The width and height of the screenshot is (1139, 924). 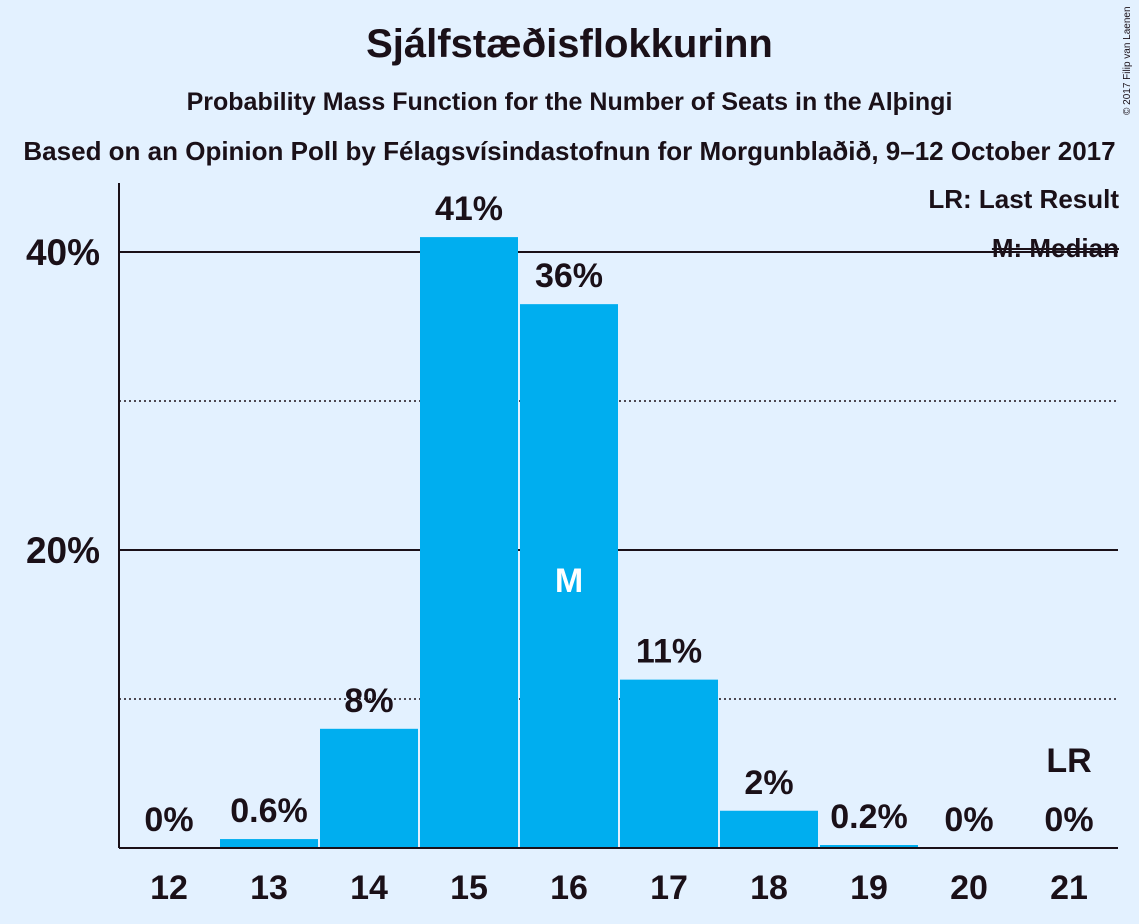 I want to click on y-tick-labels: 20% 40%, so click(x=63, y=401).